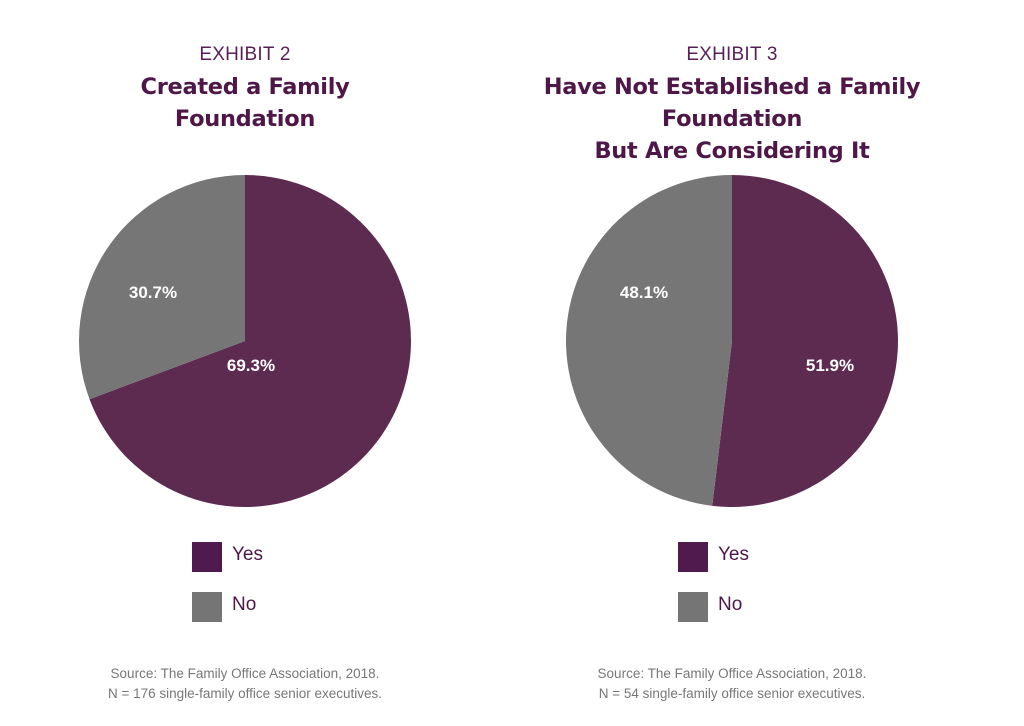 The width and height of the screenshot is (1024, 726). What do you see at coordinates (644, 292) in the screenshot?
I see `data-label-no: 48.1%` at bounding box center [644, 292].